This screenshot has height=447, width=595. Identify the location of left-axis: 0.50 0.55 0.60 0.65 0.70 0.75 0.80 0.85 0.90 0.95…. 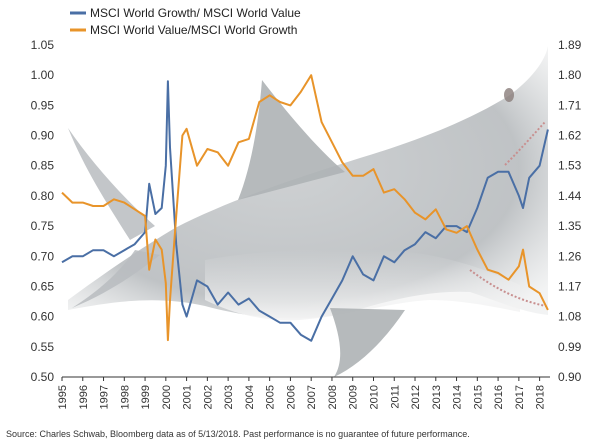
(43, 211).